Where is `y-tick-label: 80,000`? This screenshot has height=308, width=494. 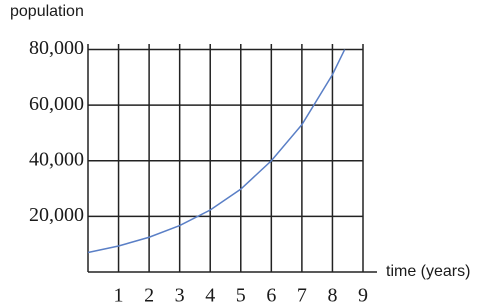
y-tick-label: 80,000 is located at coordinates (56, 48).